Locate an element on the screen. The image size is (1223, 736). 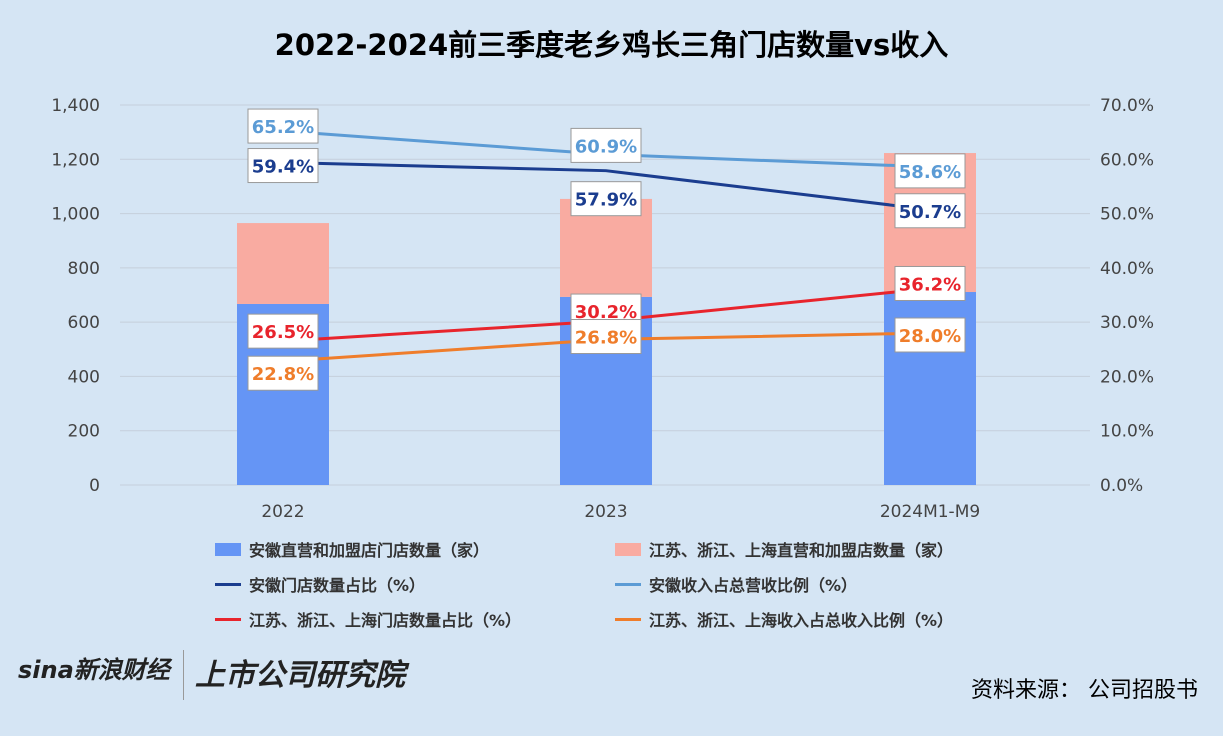
chart-title: 2022-2024前三季度老乡鸡长三角门店数量vs收入 is located at coordinates (611, 45).